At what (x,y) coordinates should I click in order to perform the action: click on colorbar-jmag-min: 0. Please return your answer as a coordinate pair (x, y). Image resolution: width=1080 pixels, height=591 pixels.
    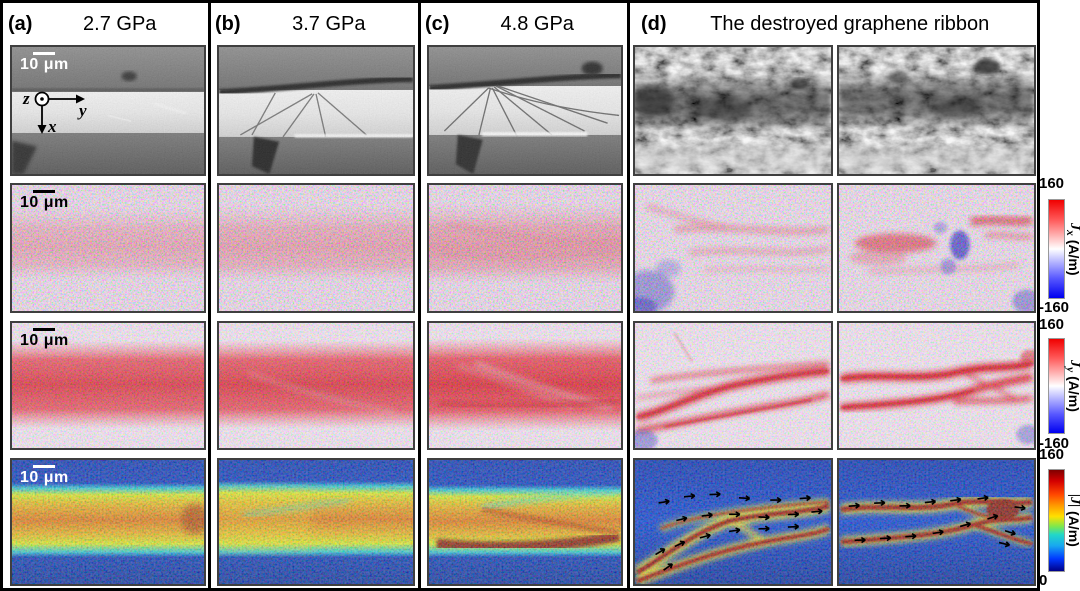
    Looking at the image, I should click on (1043, 580).